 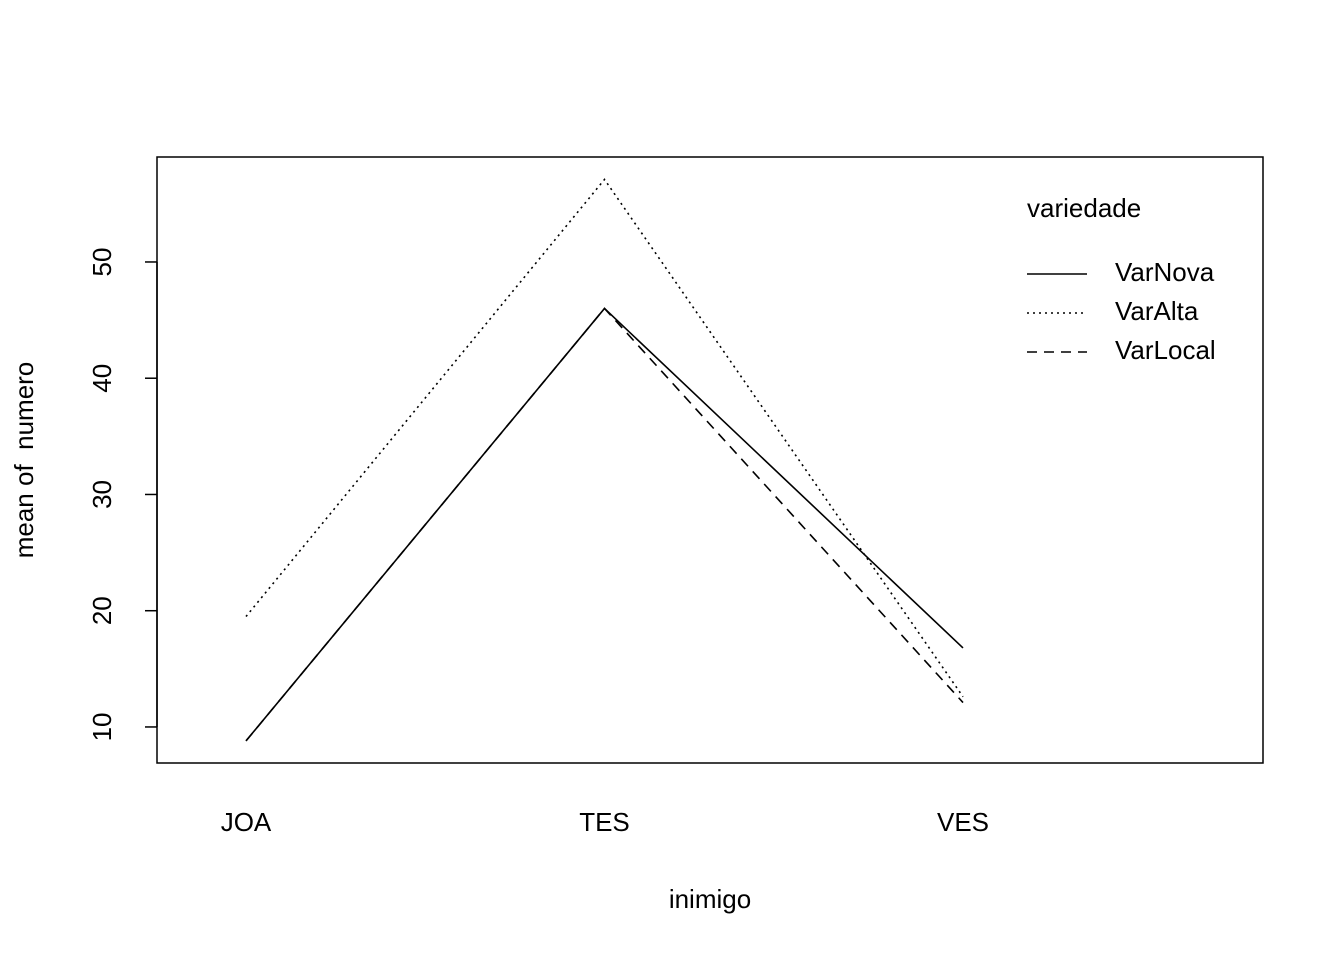 I want to click on x-tick-label: VES, so click(x=963, y=822).